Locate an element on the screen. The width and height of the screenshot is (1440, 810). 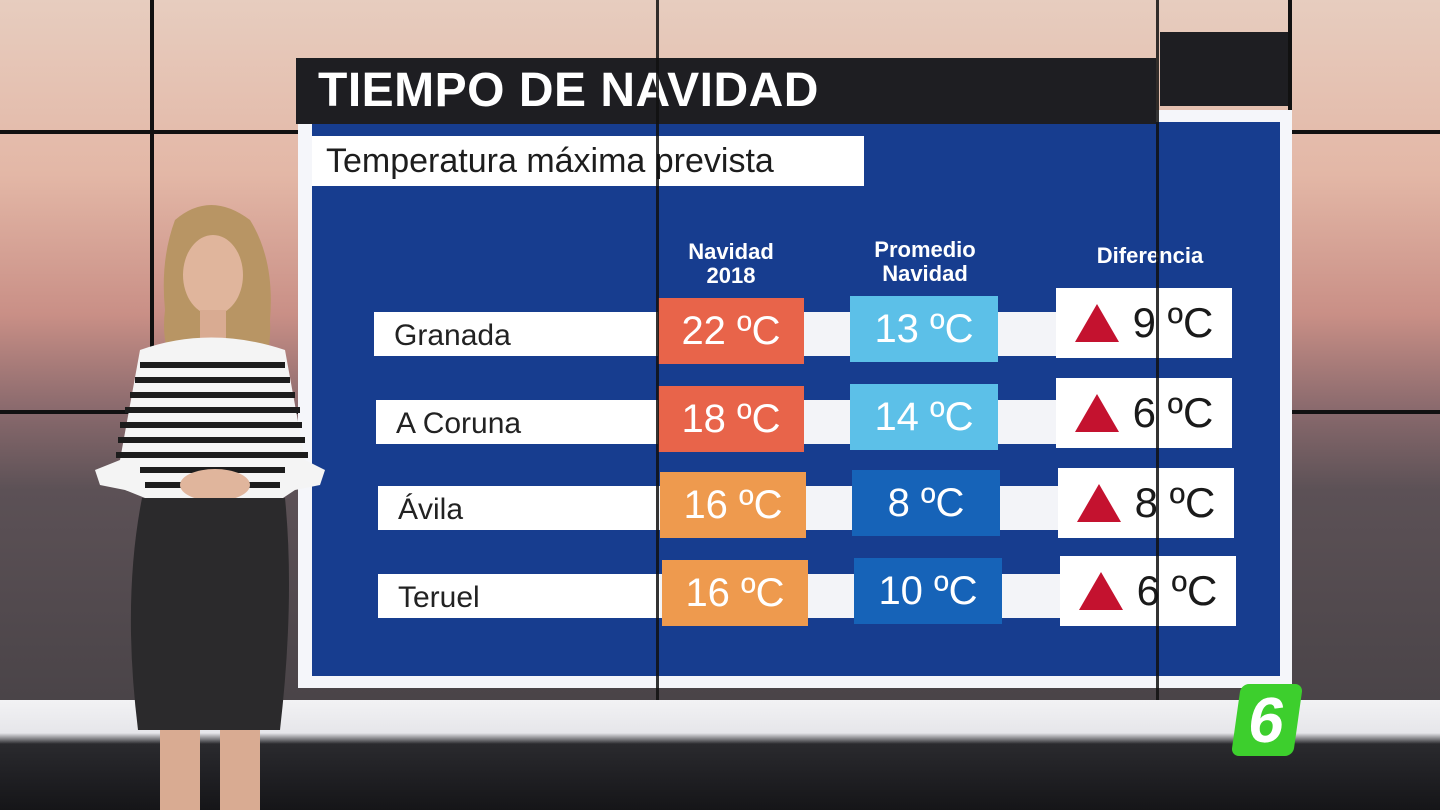
board-title: TIEMPO DE NAVIDAD is located at coordinates (726, 91).